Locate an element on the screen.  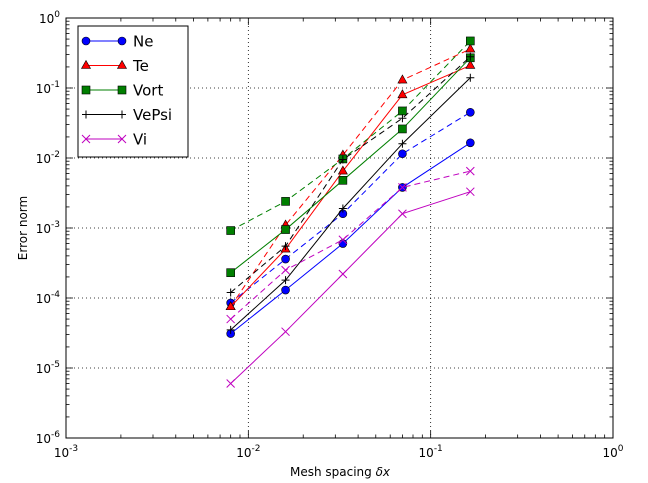
legend-item-ne: Ne is located at coordinates (117, 42).